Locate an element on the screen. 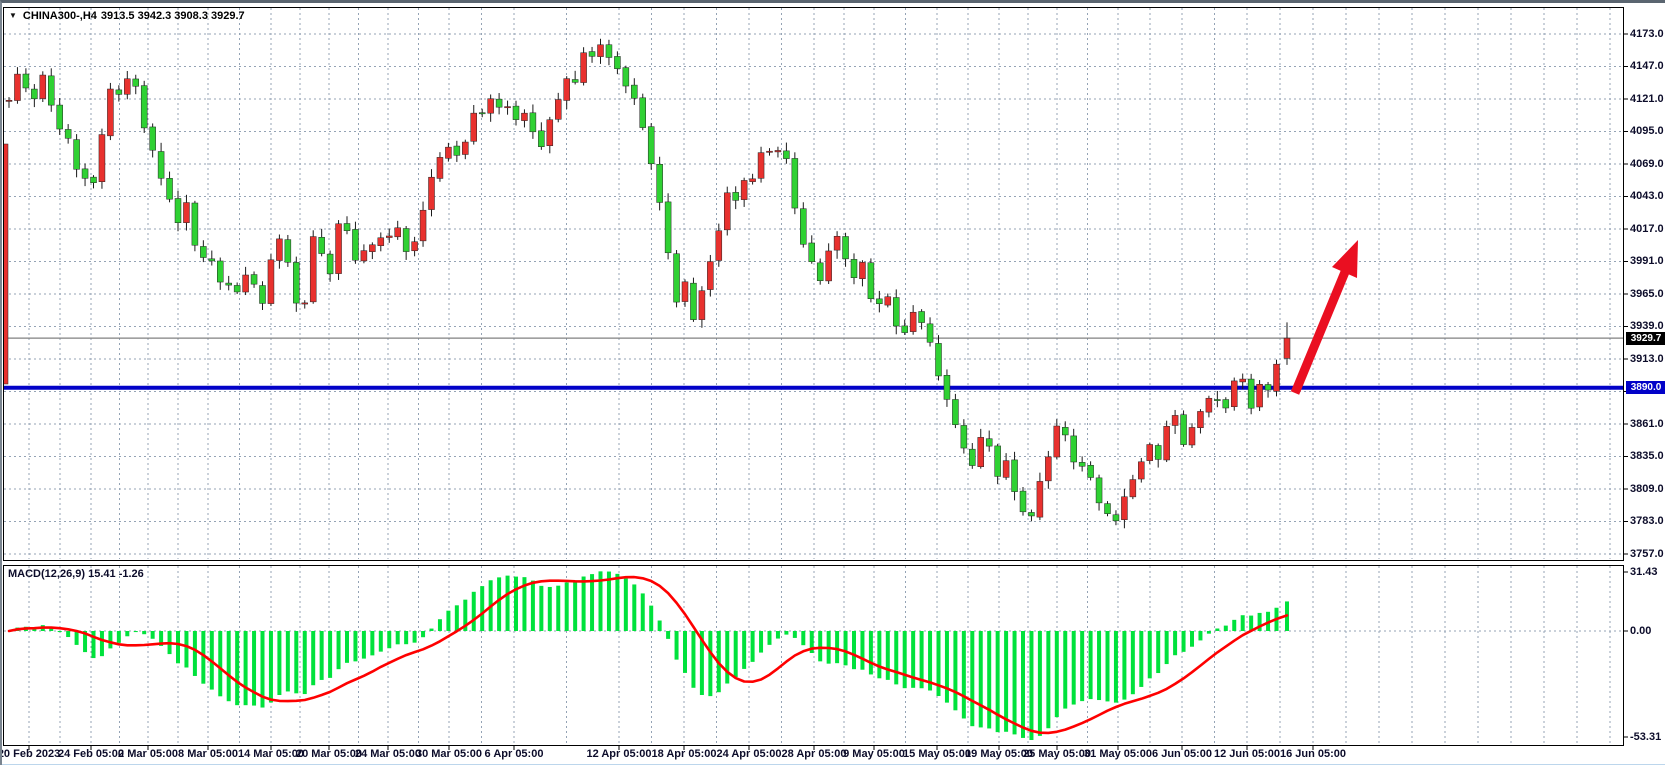 Image resolution: width=1665 pixels, height=765 pixels. trend-arrow-shaft is located at coordinates (1320, 332).